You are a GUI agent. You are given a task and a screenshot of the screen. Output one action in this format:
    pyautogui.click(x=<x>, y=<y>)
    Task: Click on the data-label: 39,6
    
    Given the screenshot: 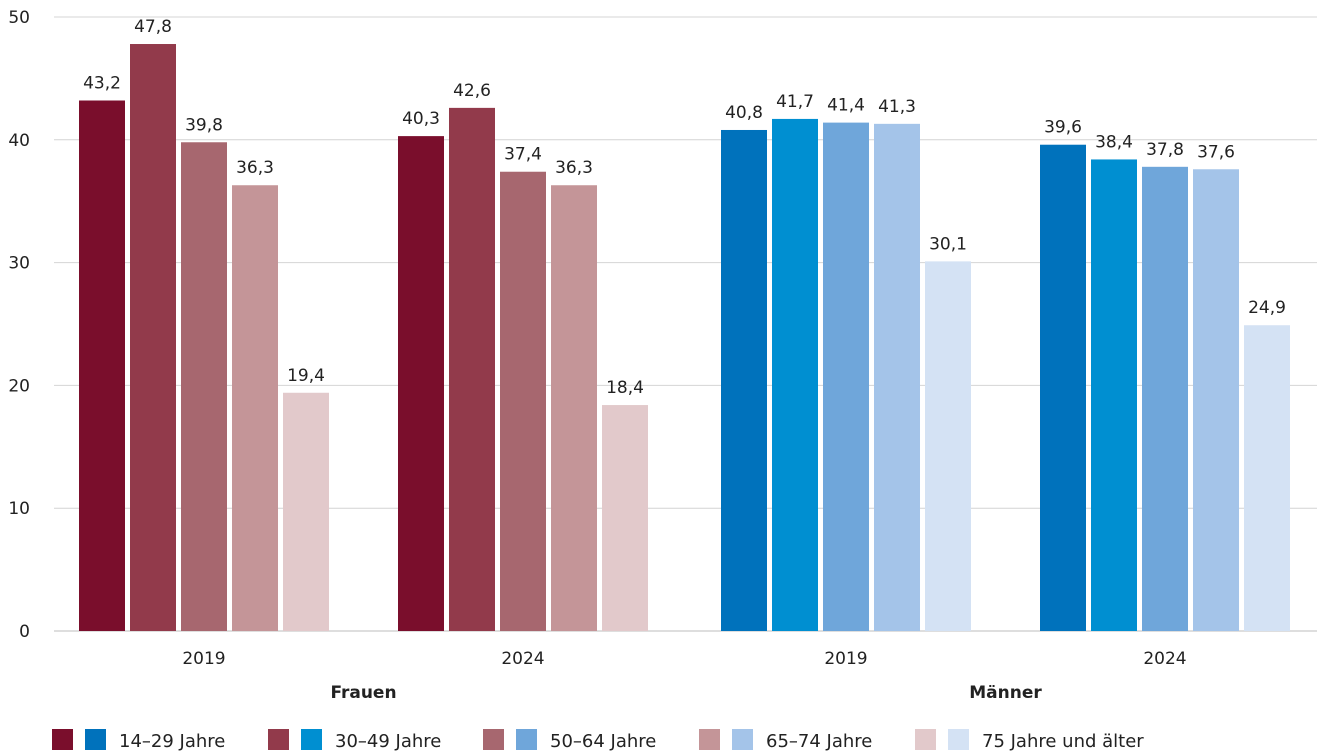 What is the action you would take?
    pyautogui.click(x=1063, y=128)
    